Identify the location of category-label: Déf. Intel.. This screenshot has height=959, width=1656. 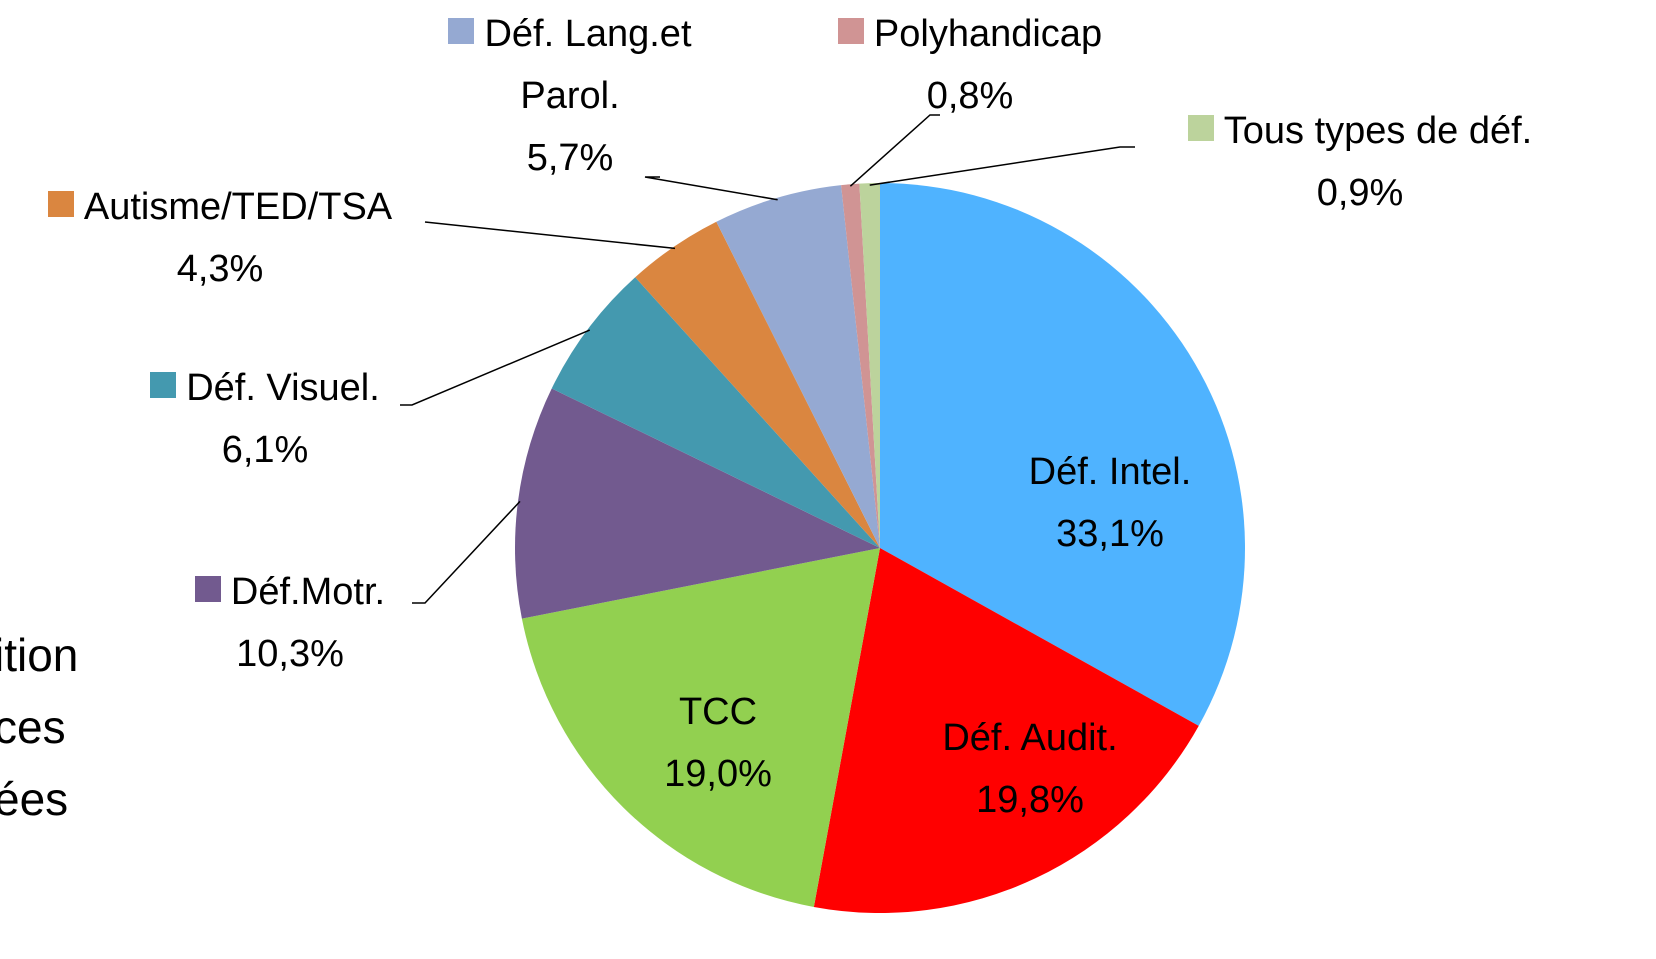
(1110, 472).